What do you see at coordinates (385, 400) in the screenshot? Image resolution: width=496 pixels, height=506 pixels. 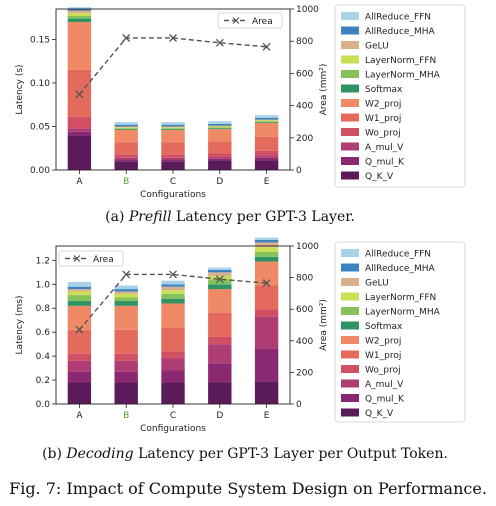 I see `legend-label: Q_mul_K` at bounding box center [385, 400].